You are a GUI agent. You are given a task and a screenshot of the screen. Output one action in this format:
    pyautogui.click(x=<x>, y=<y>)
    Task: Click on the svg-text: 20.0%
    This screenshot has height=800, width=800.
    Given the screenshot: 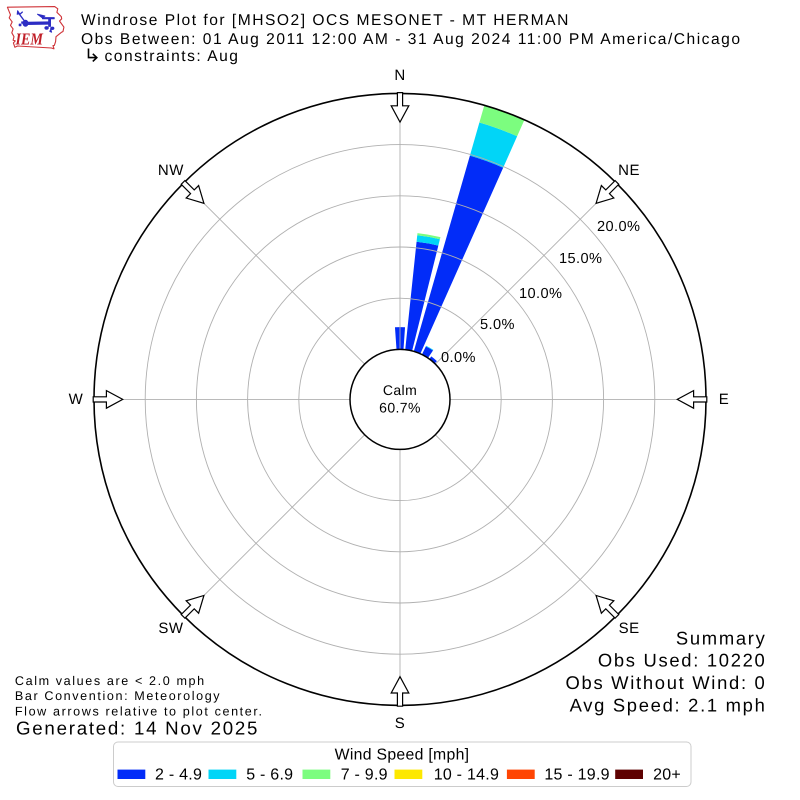 What is the action you would take?
    pyautogui.click(x=618, y=227)
    